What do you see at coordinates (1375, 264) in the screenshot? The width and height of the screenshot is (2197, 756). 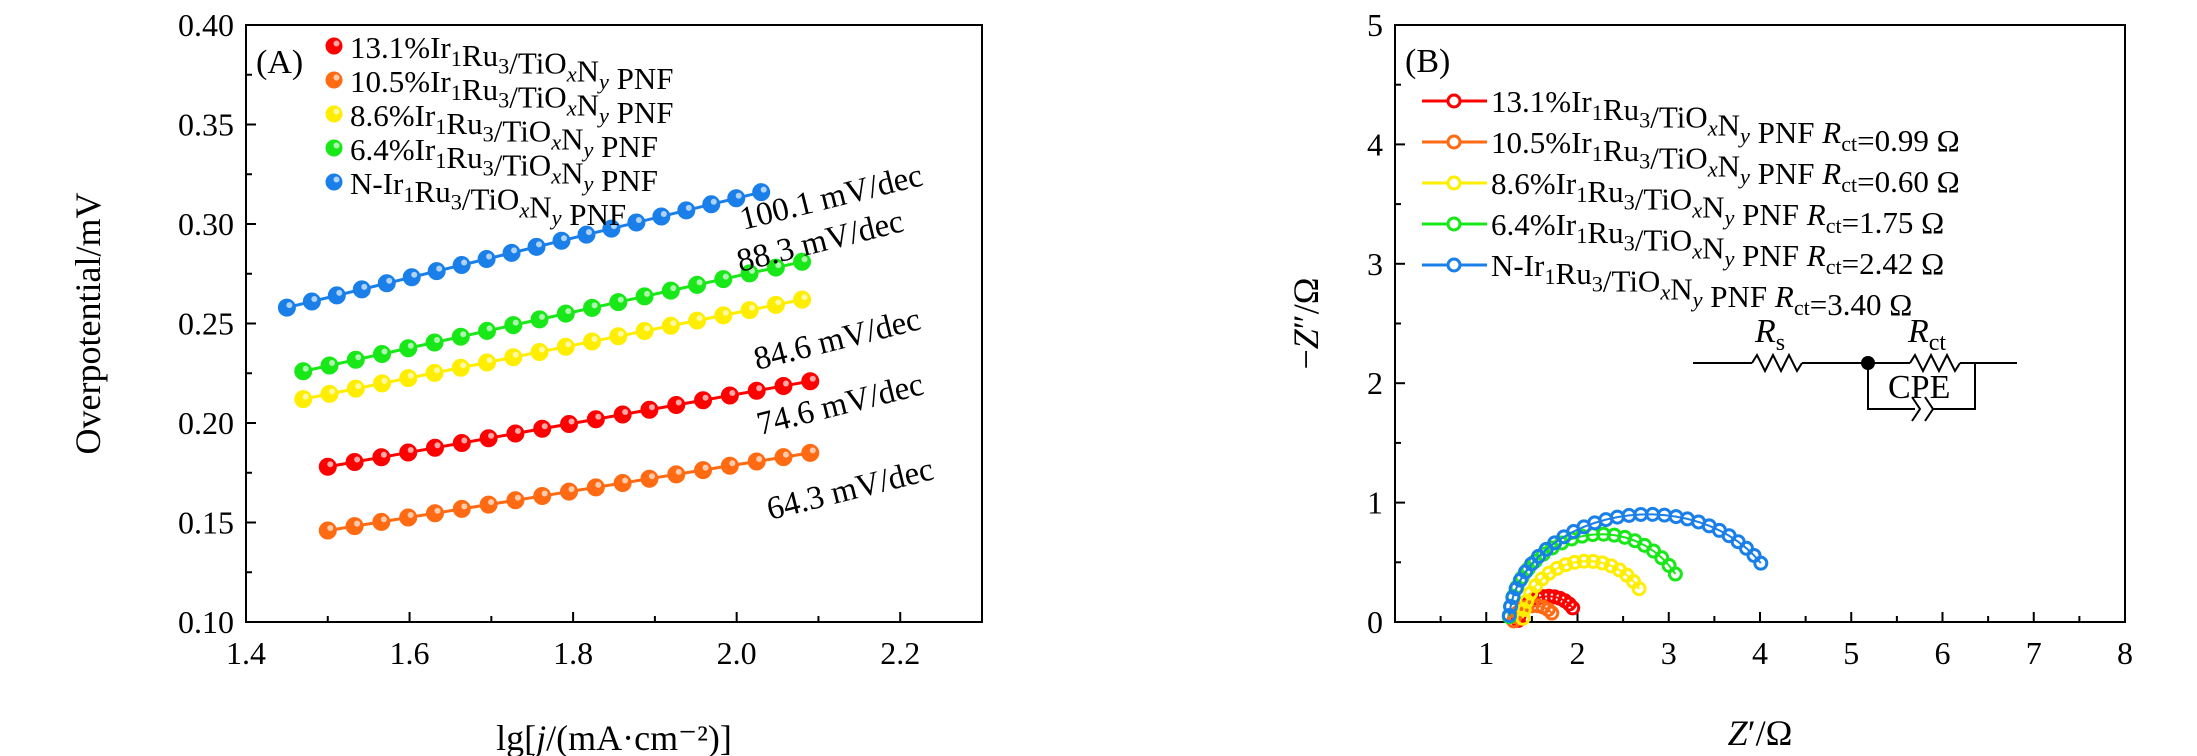 I see `y-tick-label: 3` at bounding box center [1375, 264].